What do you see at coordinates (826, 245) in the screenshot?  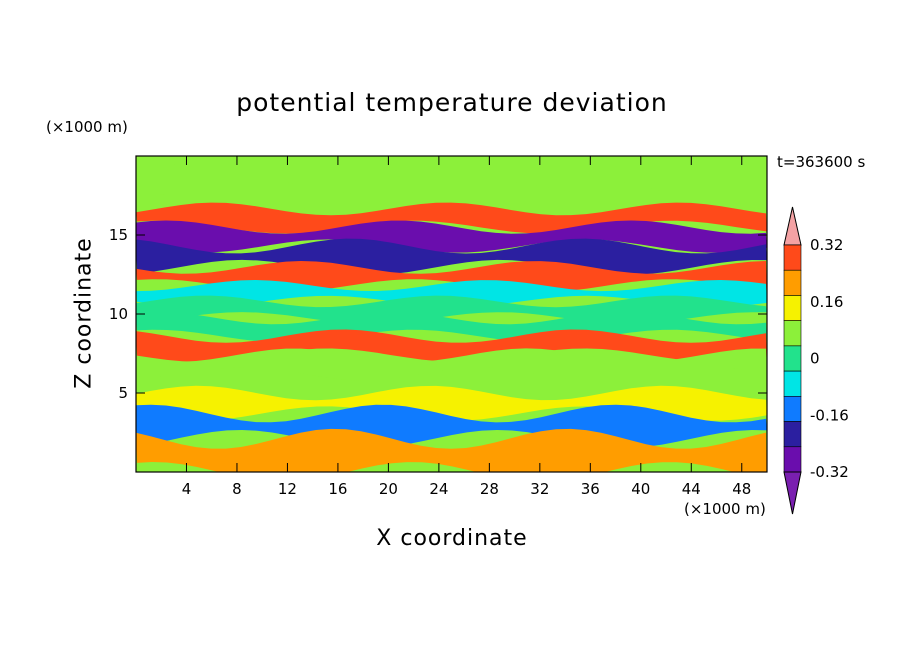 I see `colorbar-tick-label: 0.32` at bounding box center [826, 245].